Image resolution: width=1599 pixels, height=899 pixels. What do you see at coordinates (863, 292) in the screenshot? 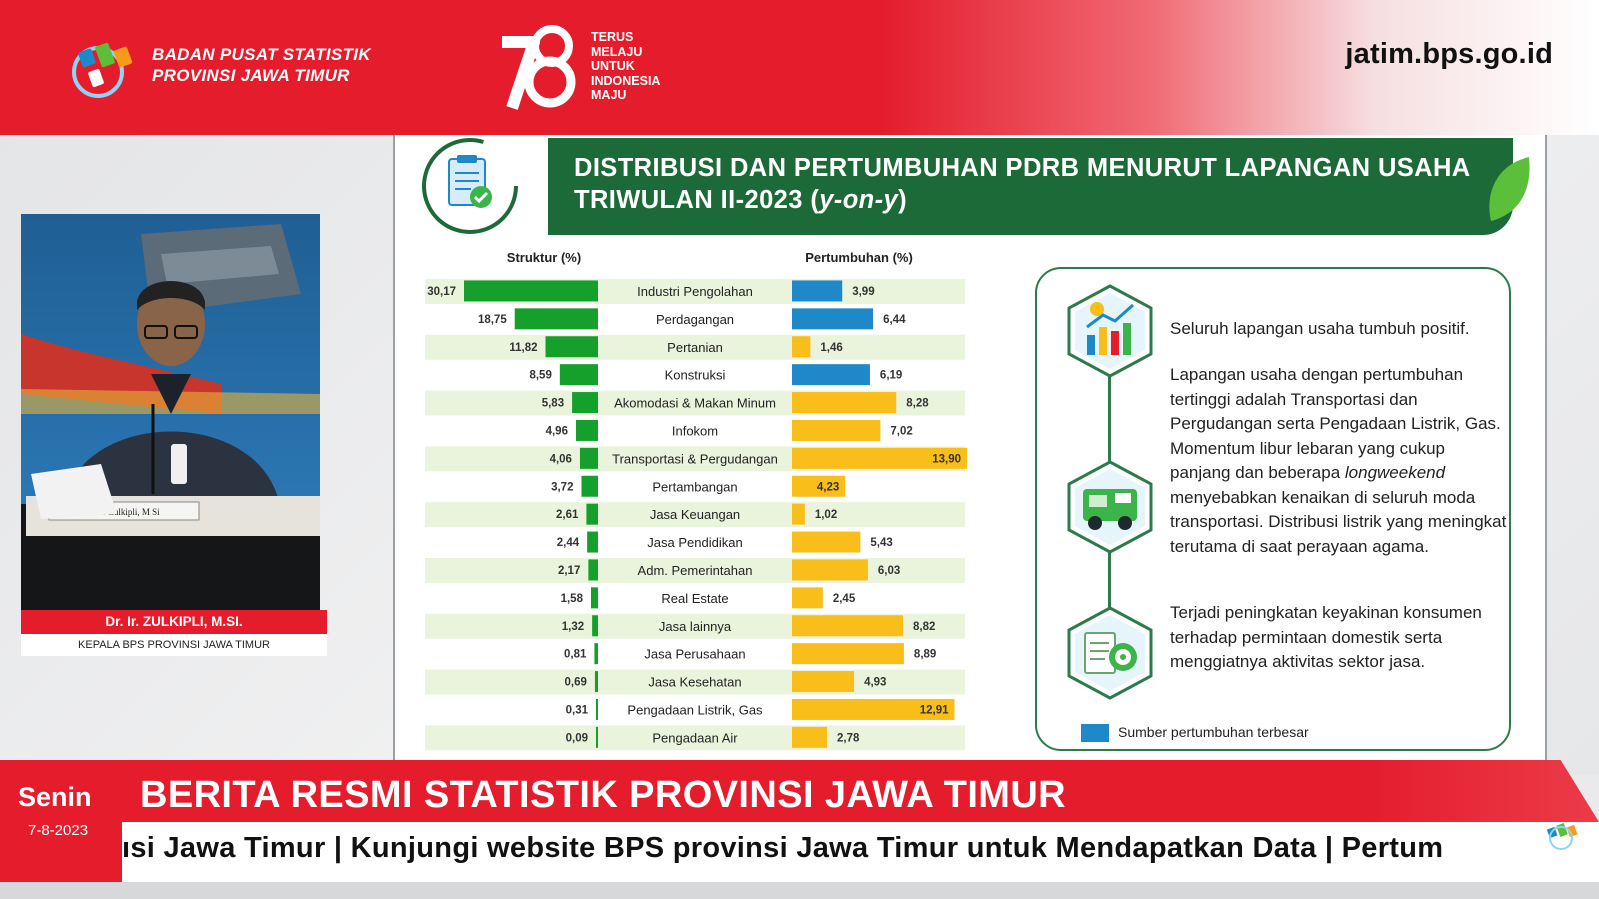
I see `growth-value-label: 3,99` at bounding box center [863, 292].